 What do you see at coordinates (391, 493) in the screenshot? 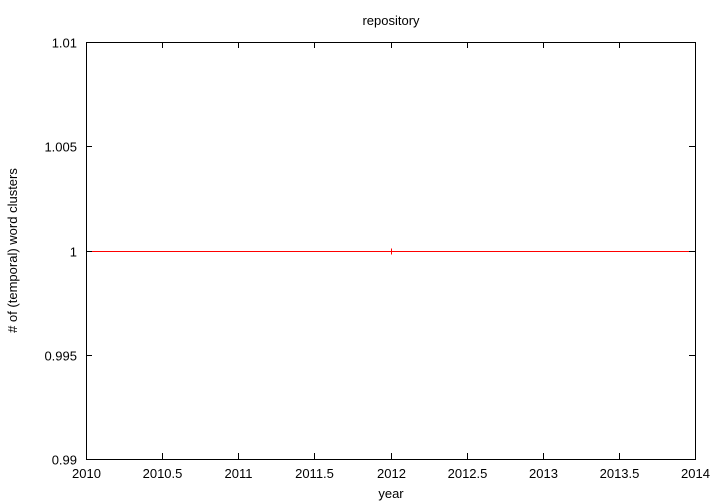
I see `x-axis-label: year` at bounding box center [391, 493].